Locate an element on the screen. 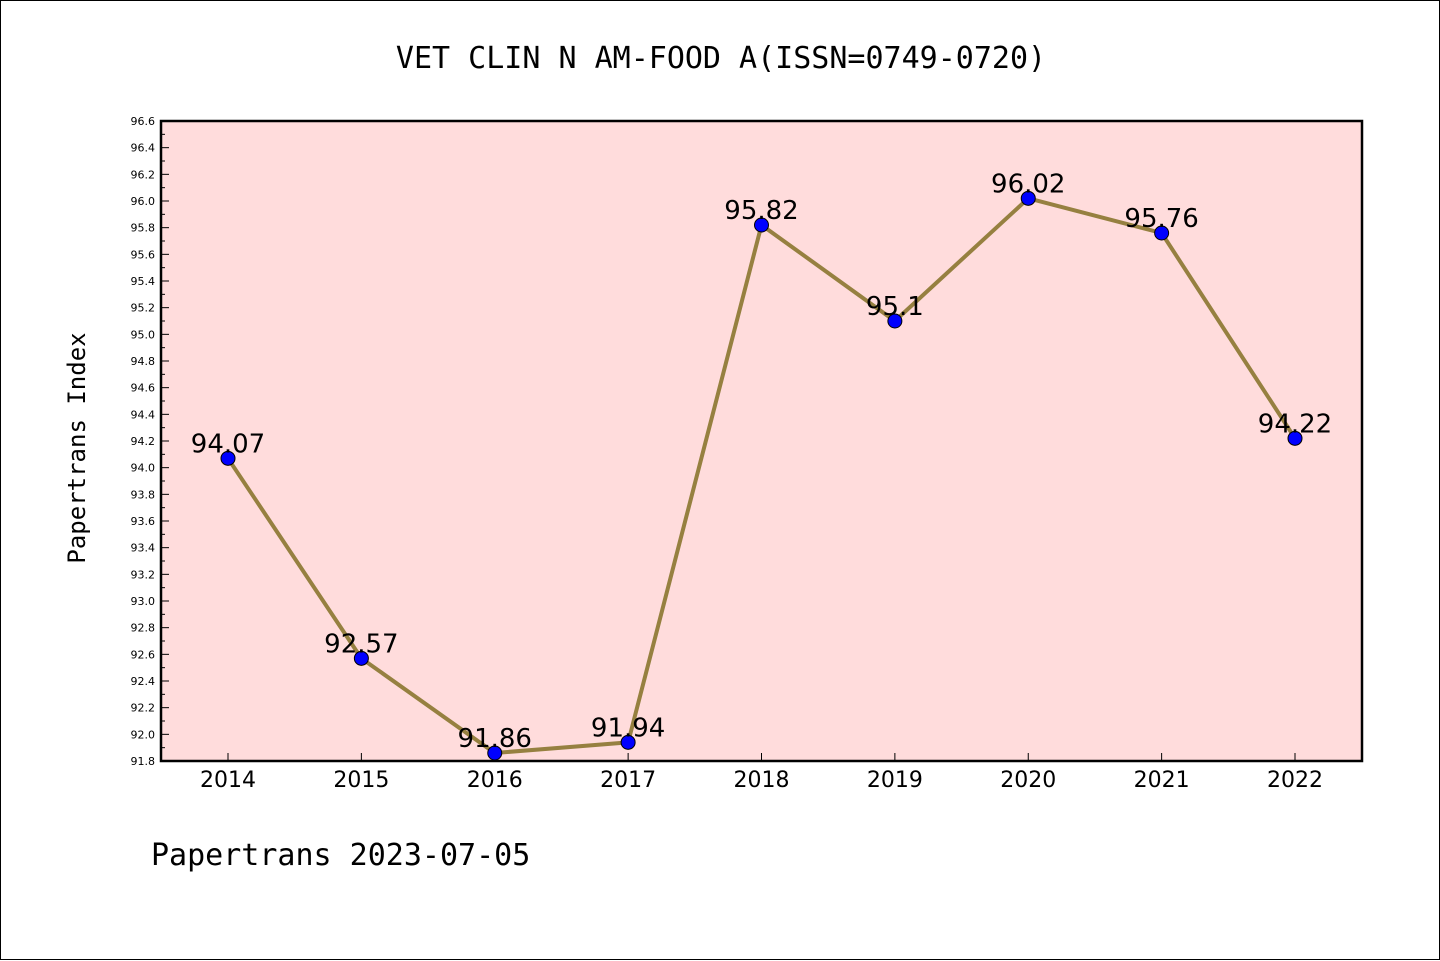  y-tick-label: 96.2 is located at coordinates (143, 174).